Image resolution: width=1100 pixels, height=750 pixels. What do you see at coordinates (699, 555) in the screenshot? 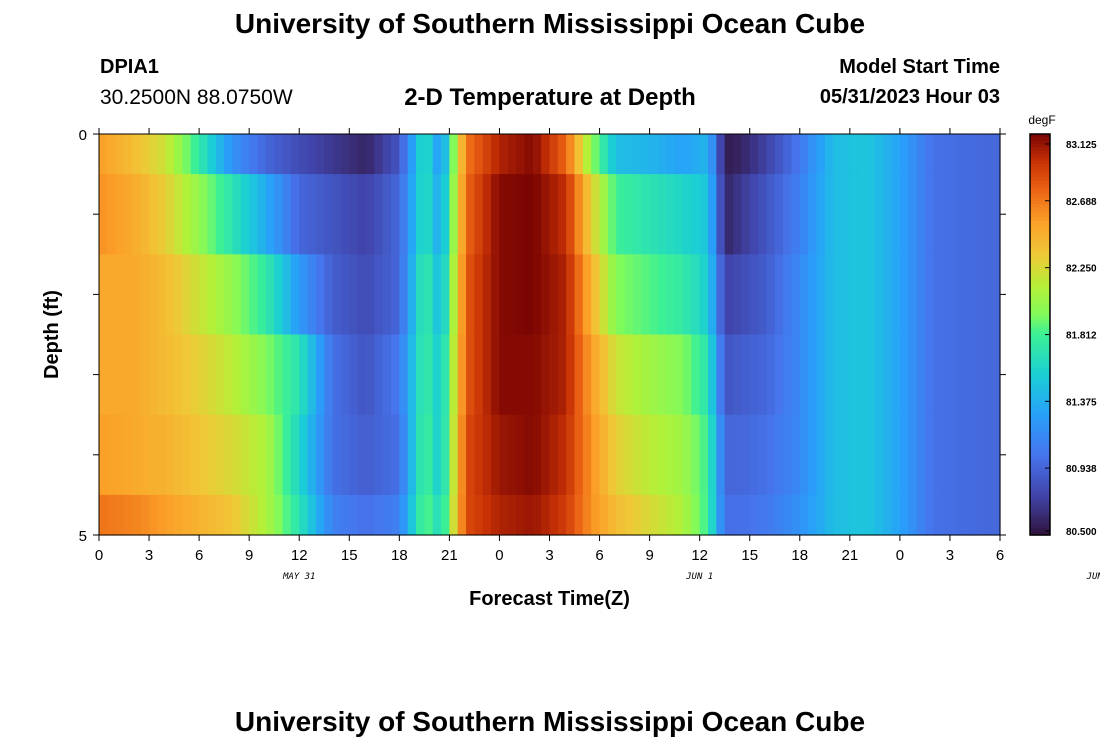
I see `x-tick-label: 12` at bounding box center [699, 555].